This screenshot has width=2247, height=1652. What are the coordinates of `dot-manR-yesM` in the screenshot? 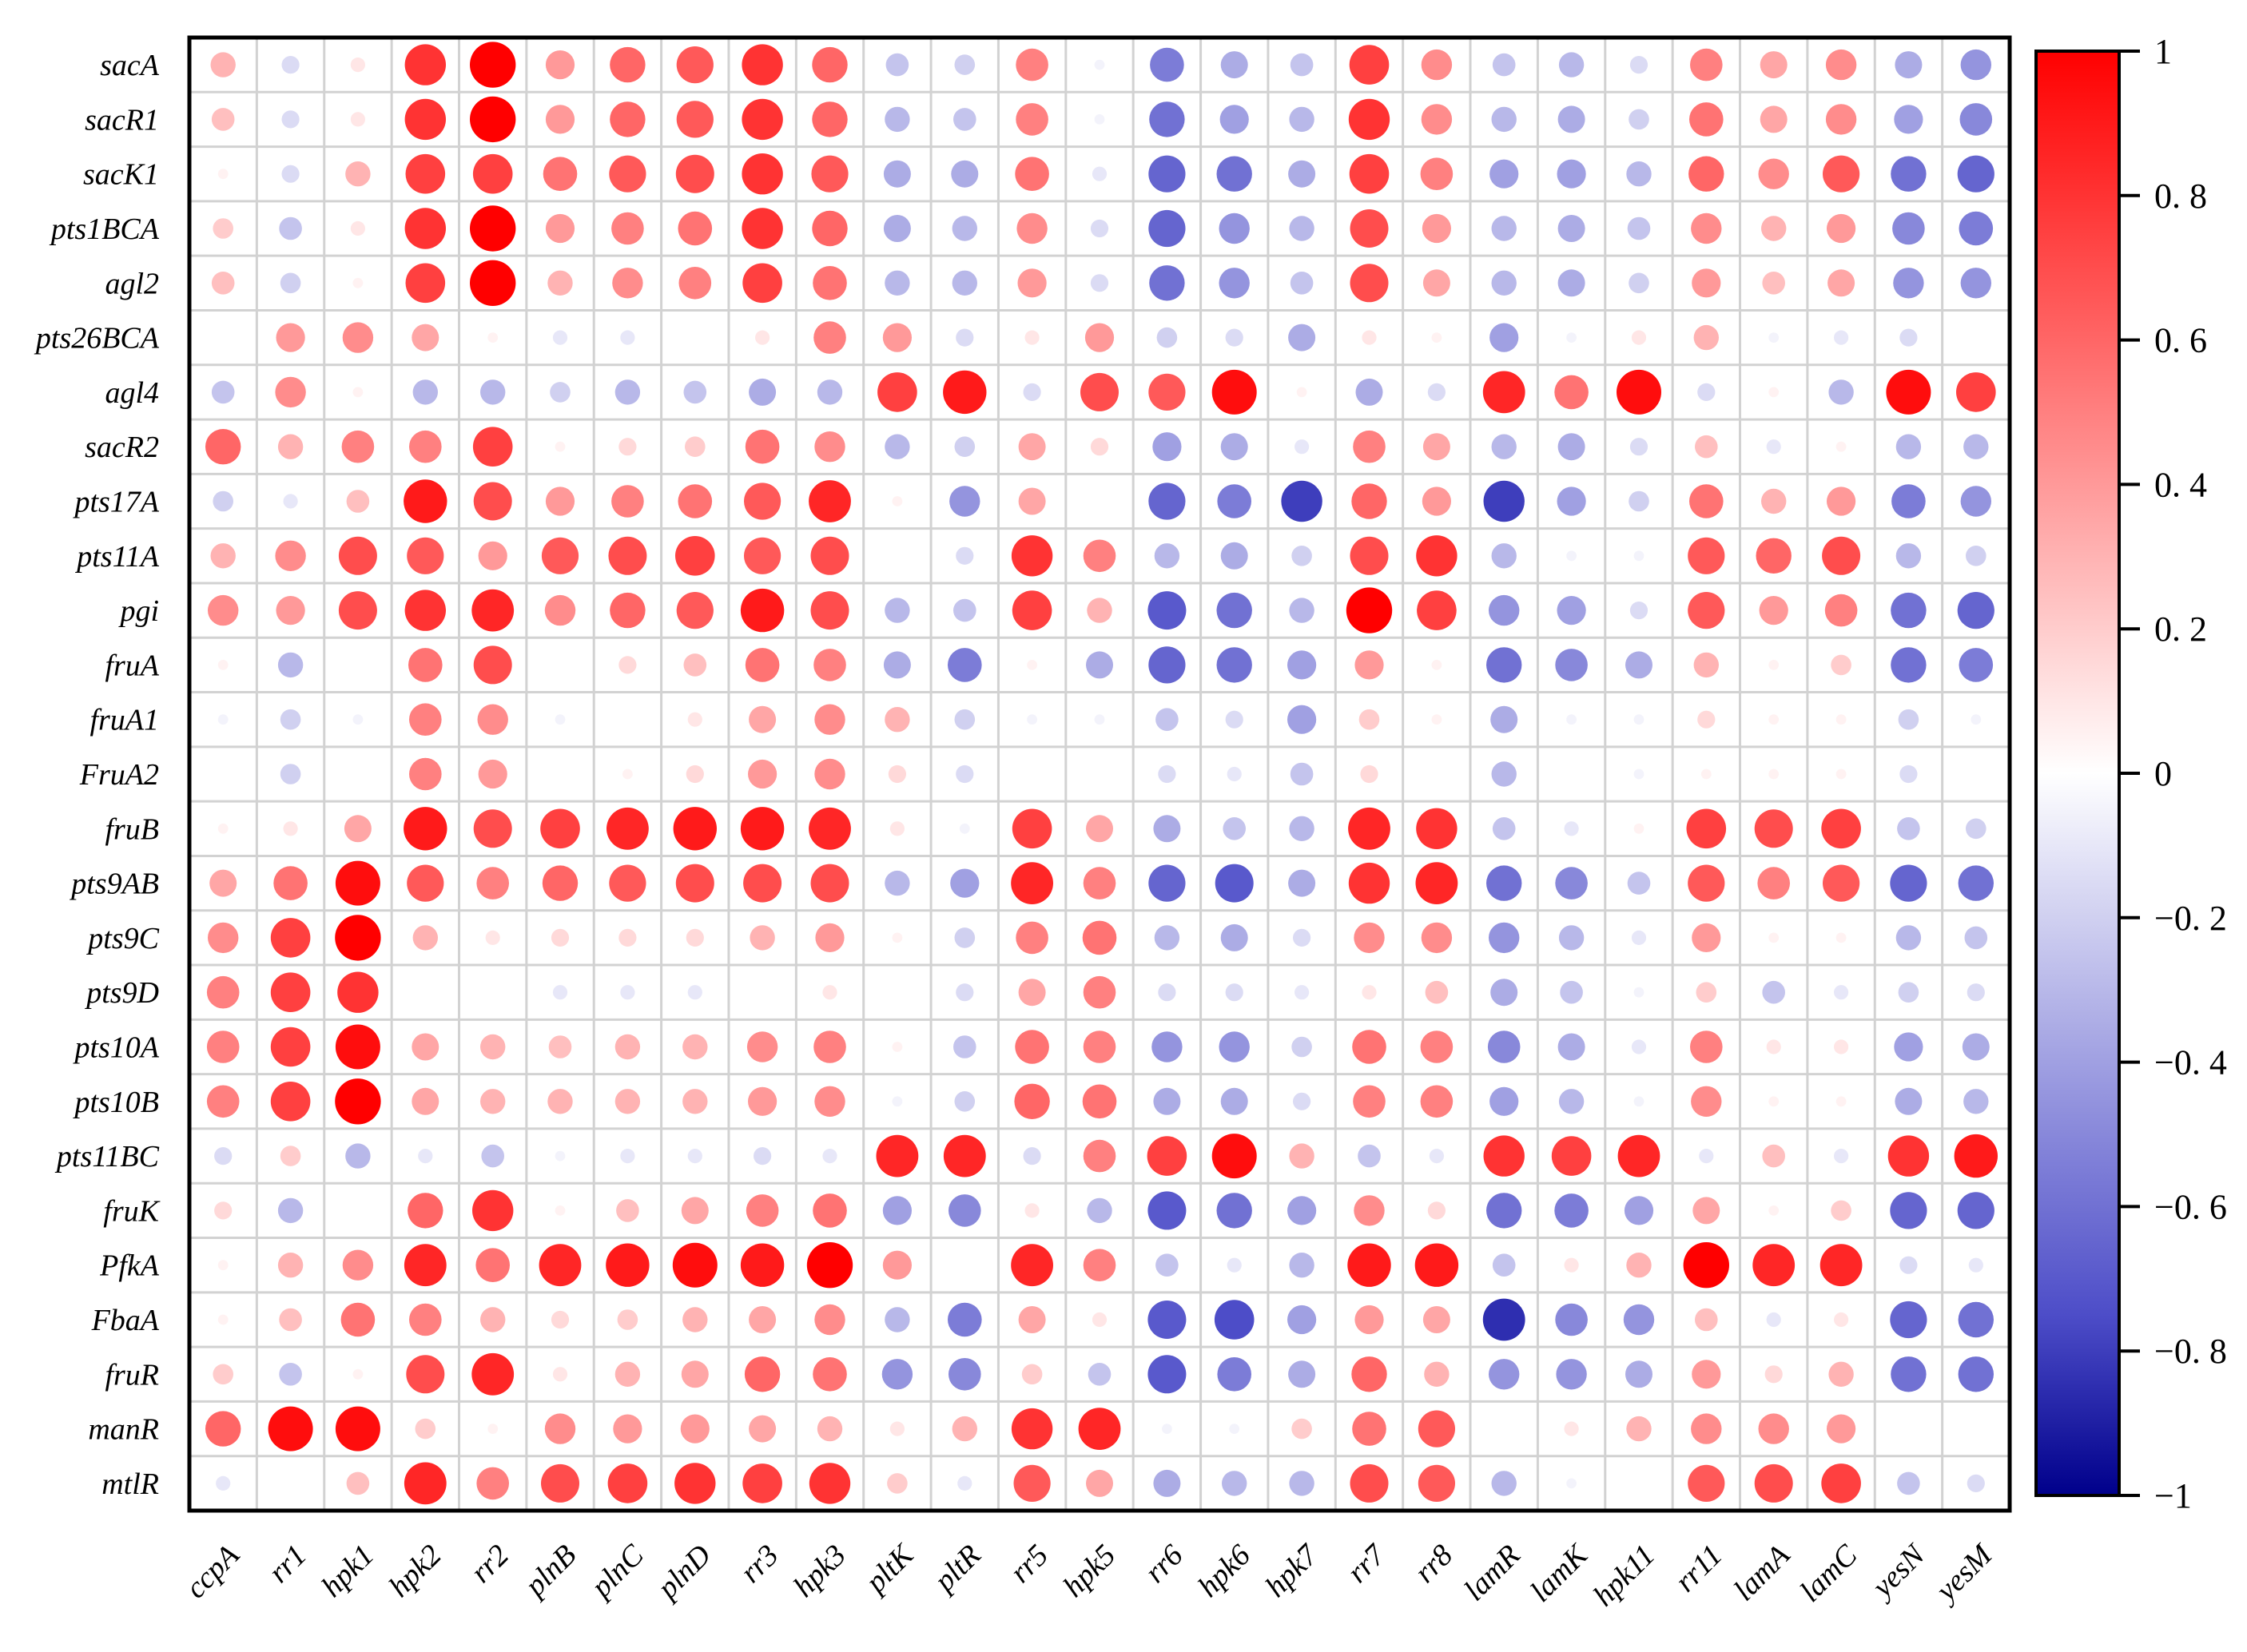 It's located at (1975, 1428).